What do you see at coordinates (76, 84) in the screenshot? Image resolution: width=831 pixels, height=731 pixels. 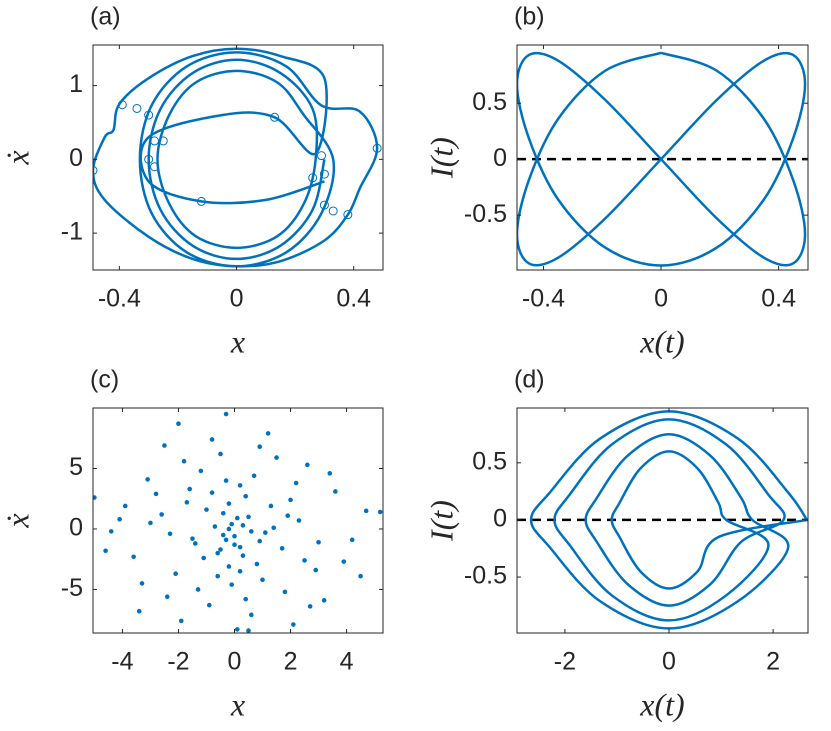 I see `y-tick-label: 1` at bounding box center [76, 84].